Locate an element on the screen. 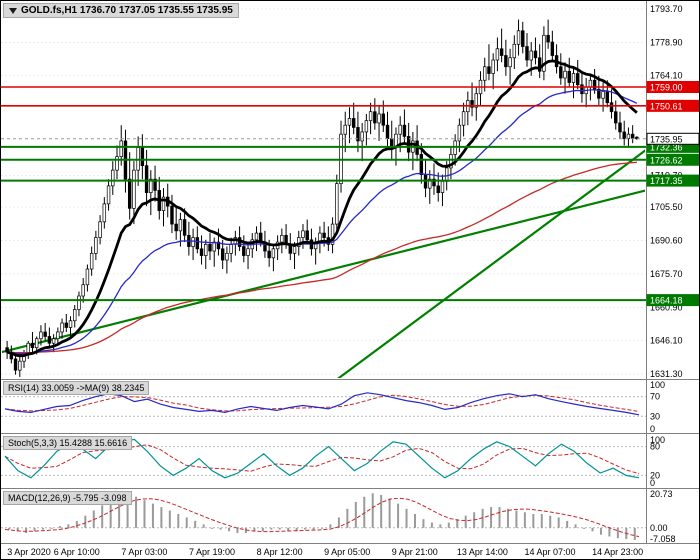 The height and width of the screenshot is (560, 700). svg-text: 7 Apr 03:00 is located at coordinates (144, 552).